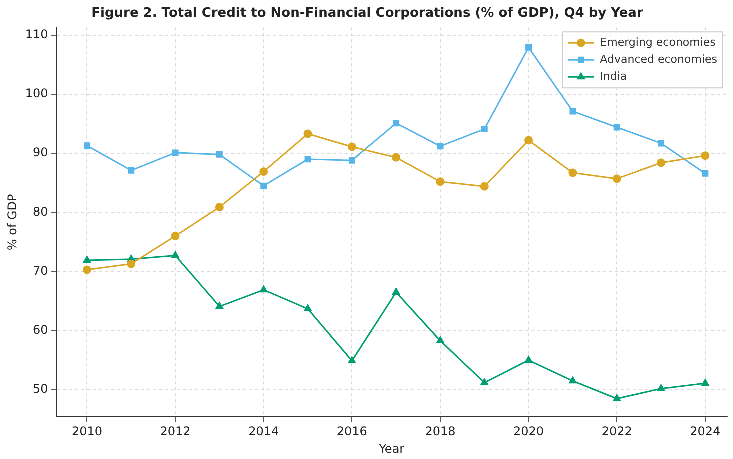  What do you see at coordinates (40, 389) in the screenshot?
I see `y-tick-label: 50` at bounding box center [40, 389].